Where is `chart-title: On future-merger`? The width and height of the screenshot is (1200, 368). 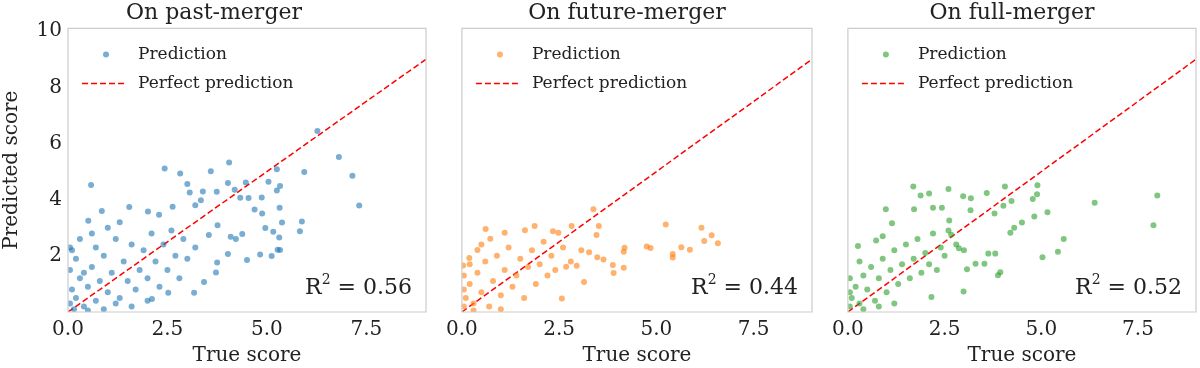
chart-title: On future-merger is located at coordinates (627, 12).